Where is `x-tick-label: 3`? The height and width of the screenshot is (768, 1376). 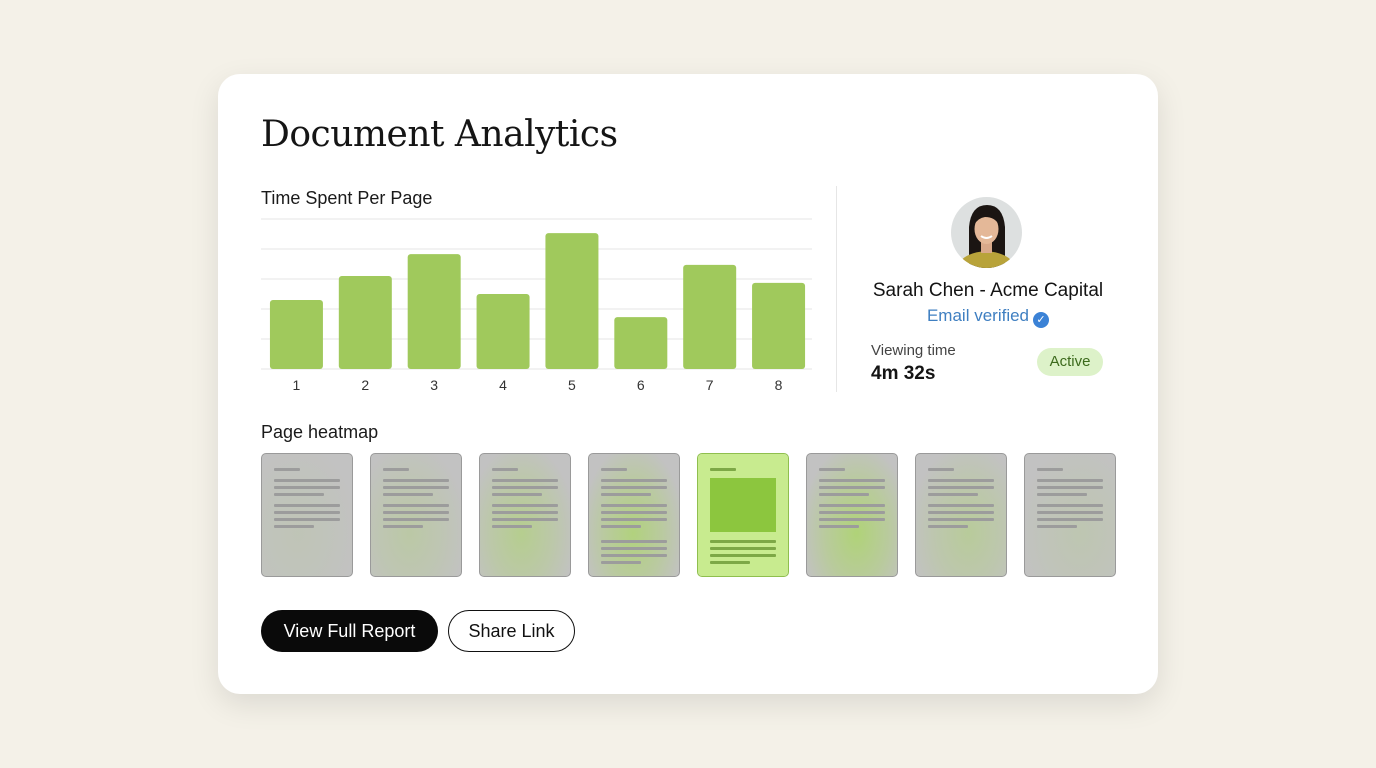
x-tick-label: 3 is located at coordinates (434, 385).